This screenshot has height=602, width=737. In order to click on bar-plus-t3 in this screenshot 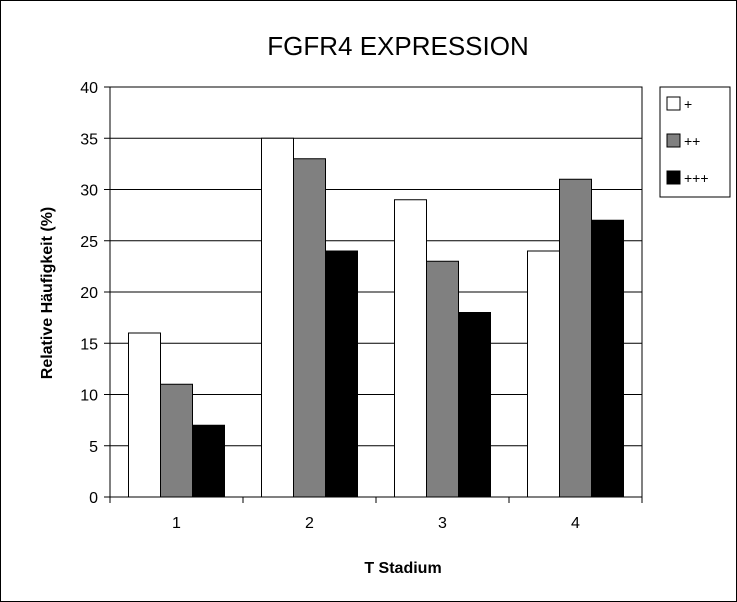, I will do `click(410, 348)`.